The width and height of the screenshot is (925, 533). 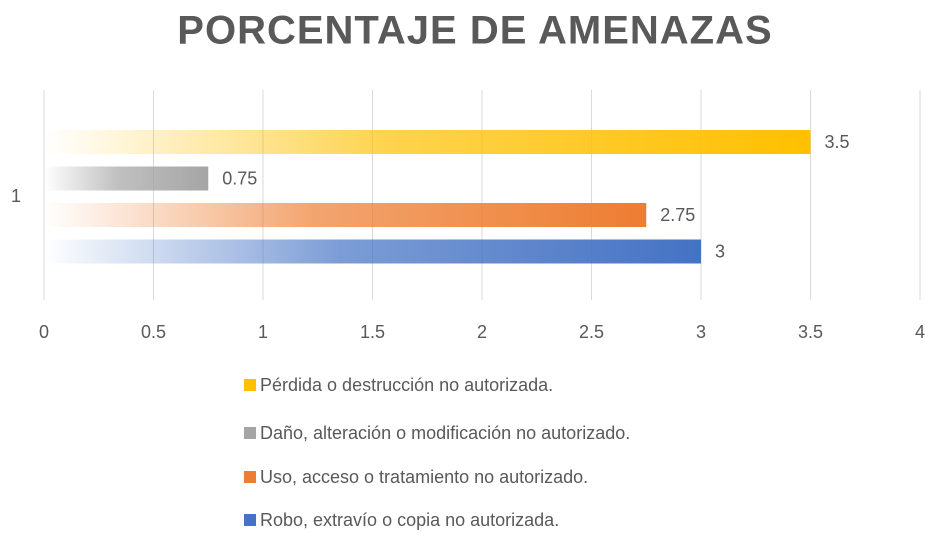 What do you see at coordinates (474, 31) in the screenshot?
I see `chart-title: PORCENTAJE DE AMENAZAS` at bounding box center [474, 31].